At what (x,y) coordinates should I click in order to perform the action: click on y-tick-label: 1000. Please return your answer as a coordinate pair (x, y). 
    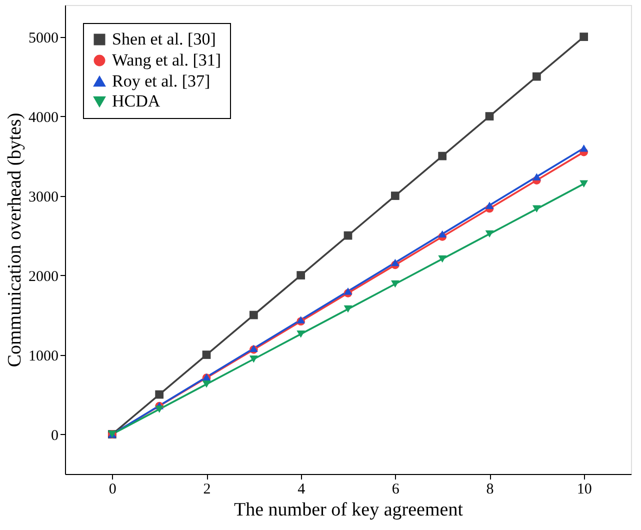
    Looking at the image, I should click on (43, 356).